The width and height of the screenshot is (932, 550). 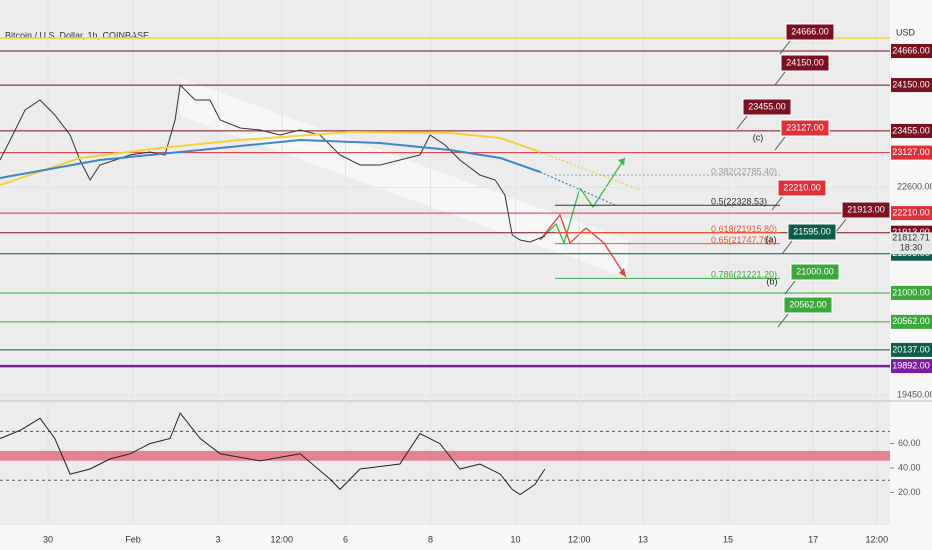 I want to click on wave-label: (a), so click(x=771, y=239).